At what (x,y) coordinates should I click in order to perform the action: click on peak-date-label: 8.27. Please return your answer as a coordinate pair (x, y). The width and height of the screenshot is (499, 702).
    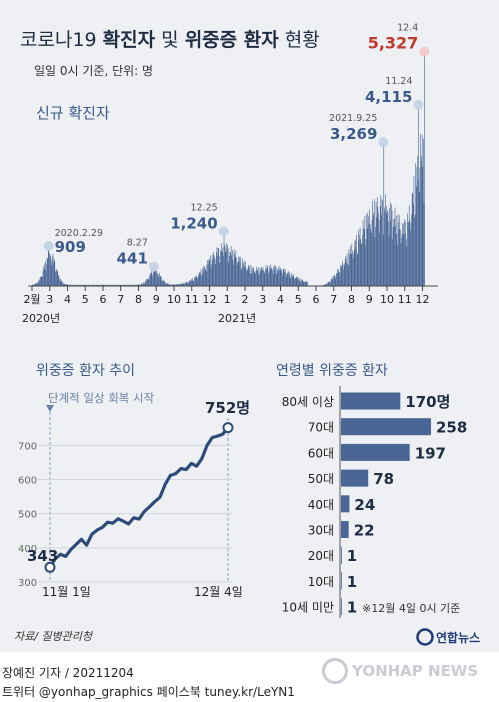
    Looking at the image, I should click on (137, 243).